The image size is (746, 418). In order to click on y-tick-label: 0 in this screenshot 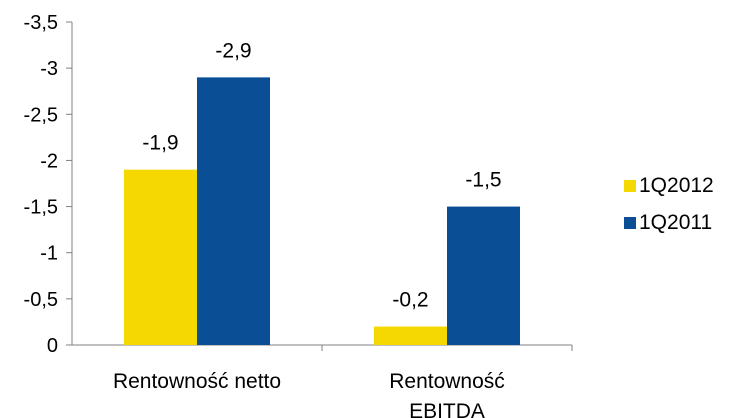, I will do `click(52, 346)`.